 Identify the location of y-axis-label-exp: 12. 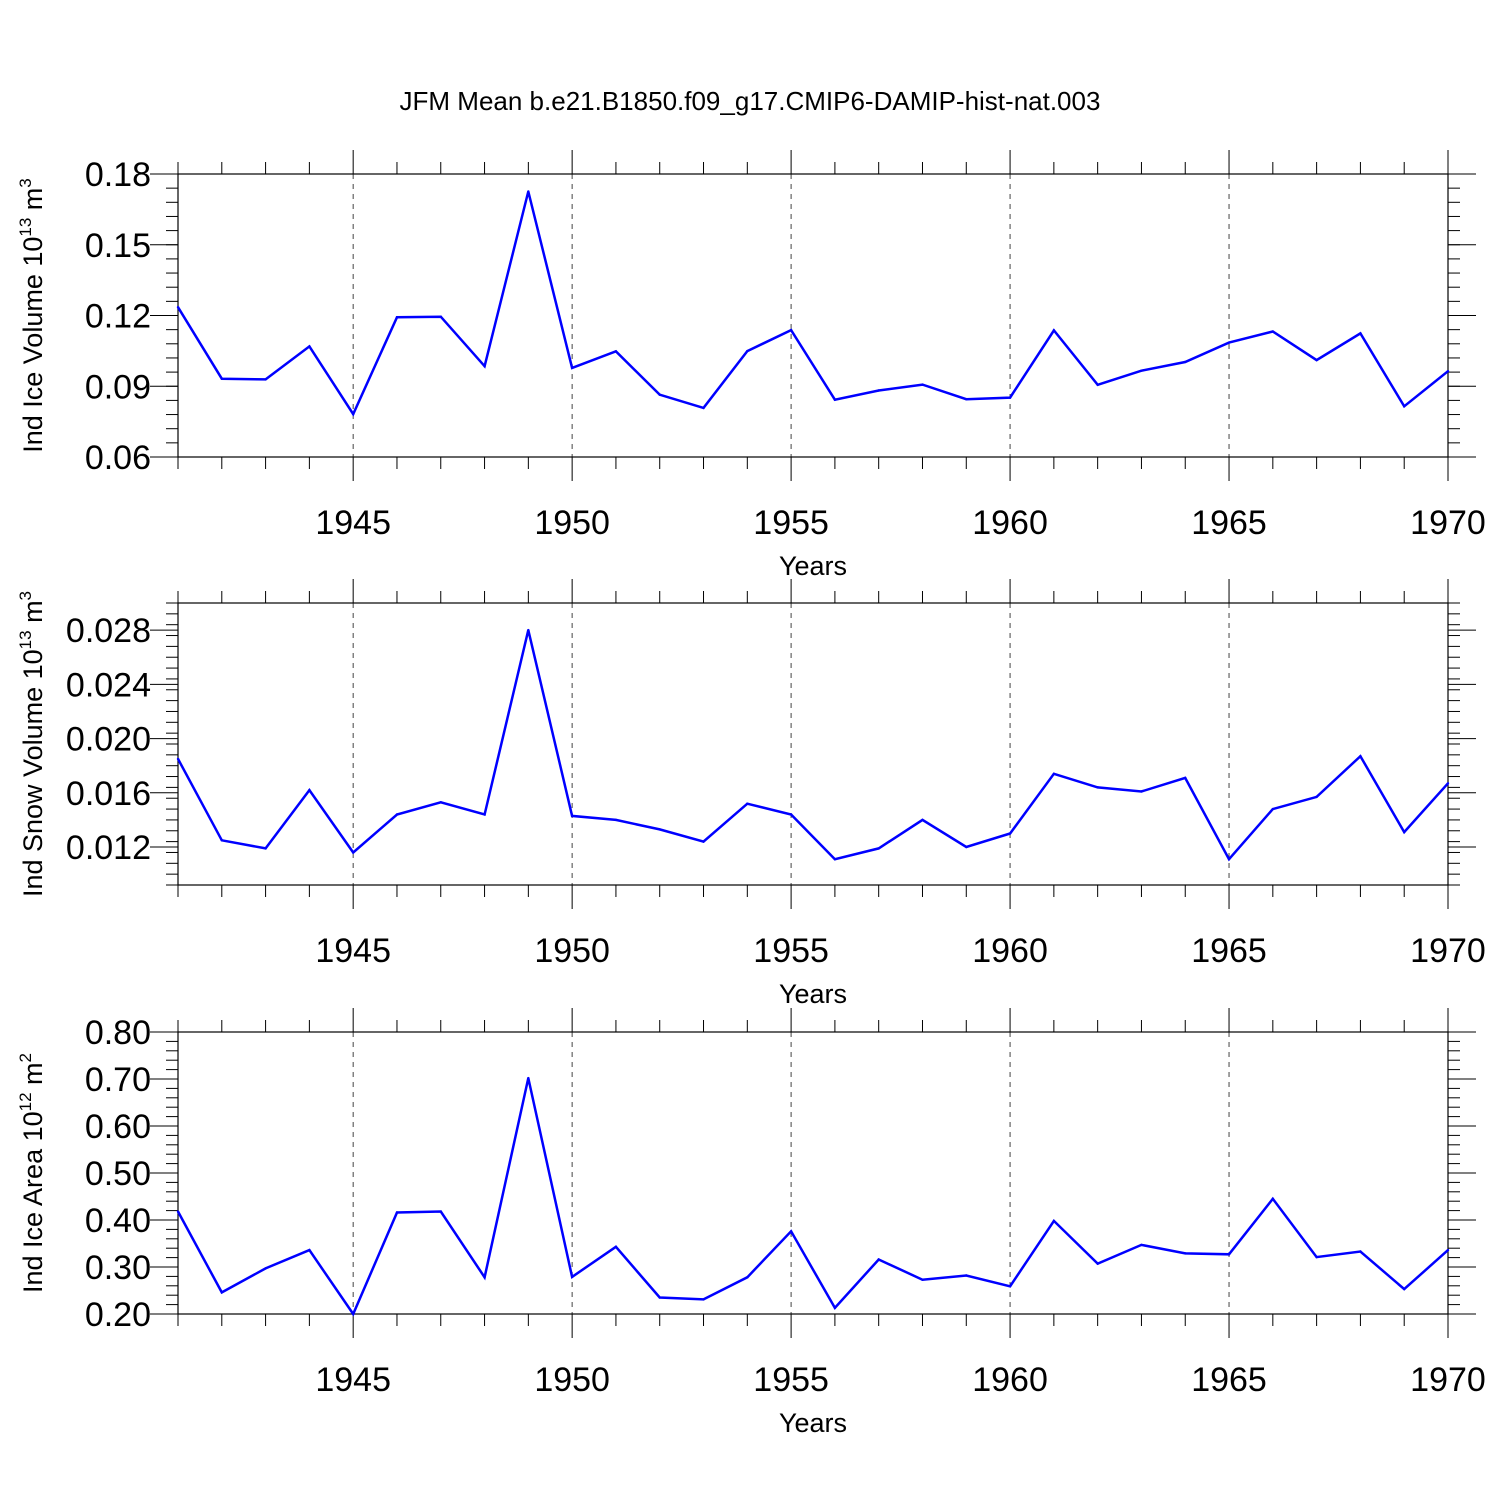
(25, 1101).